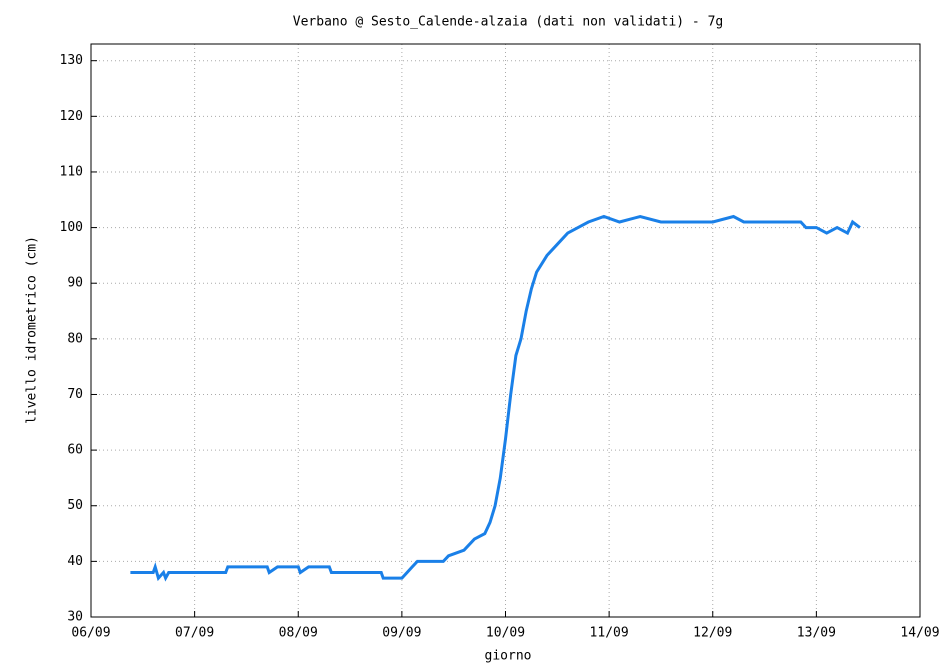 This screenshot has height=670, width=950. Describe the element at coordinates (75, 283) in the screenshot. I see `y-tick-label: 90` at that location.